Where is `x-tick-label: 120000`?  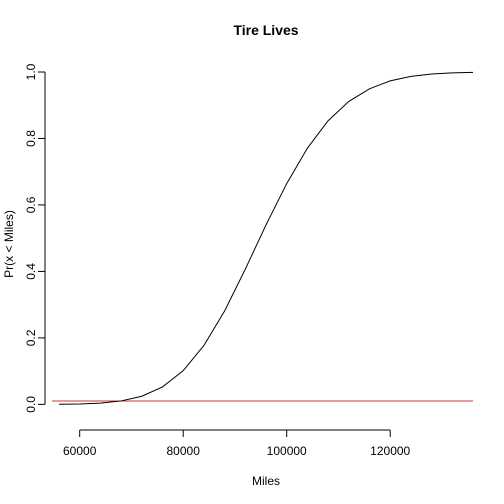 x-tick-label: 120000 is located at coordinates (390, 451).